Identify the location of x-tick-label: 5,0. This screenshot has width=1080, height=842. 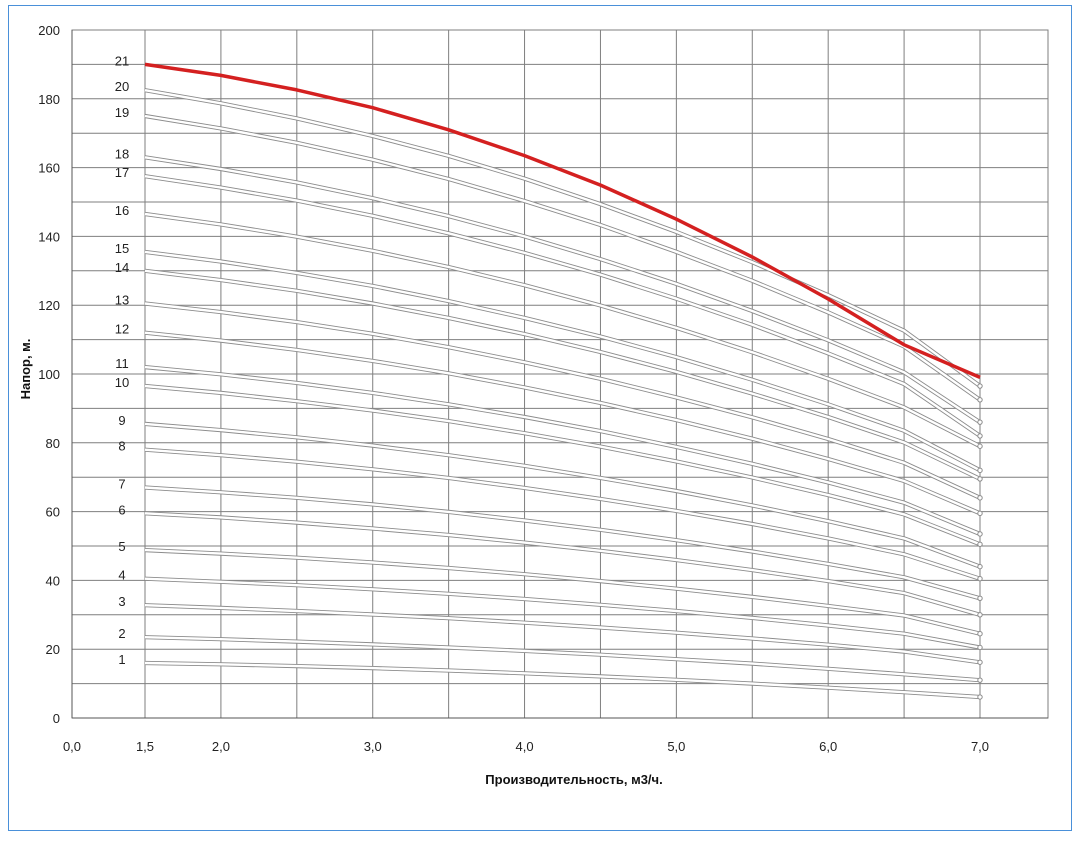
(676, 746).